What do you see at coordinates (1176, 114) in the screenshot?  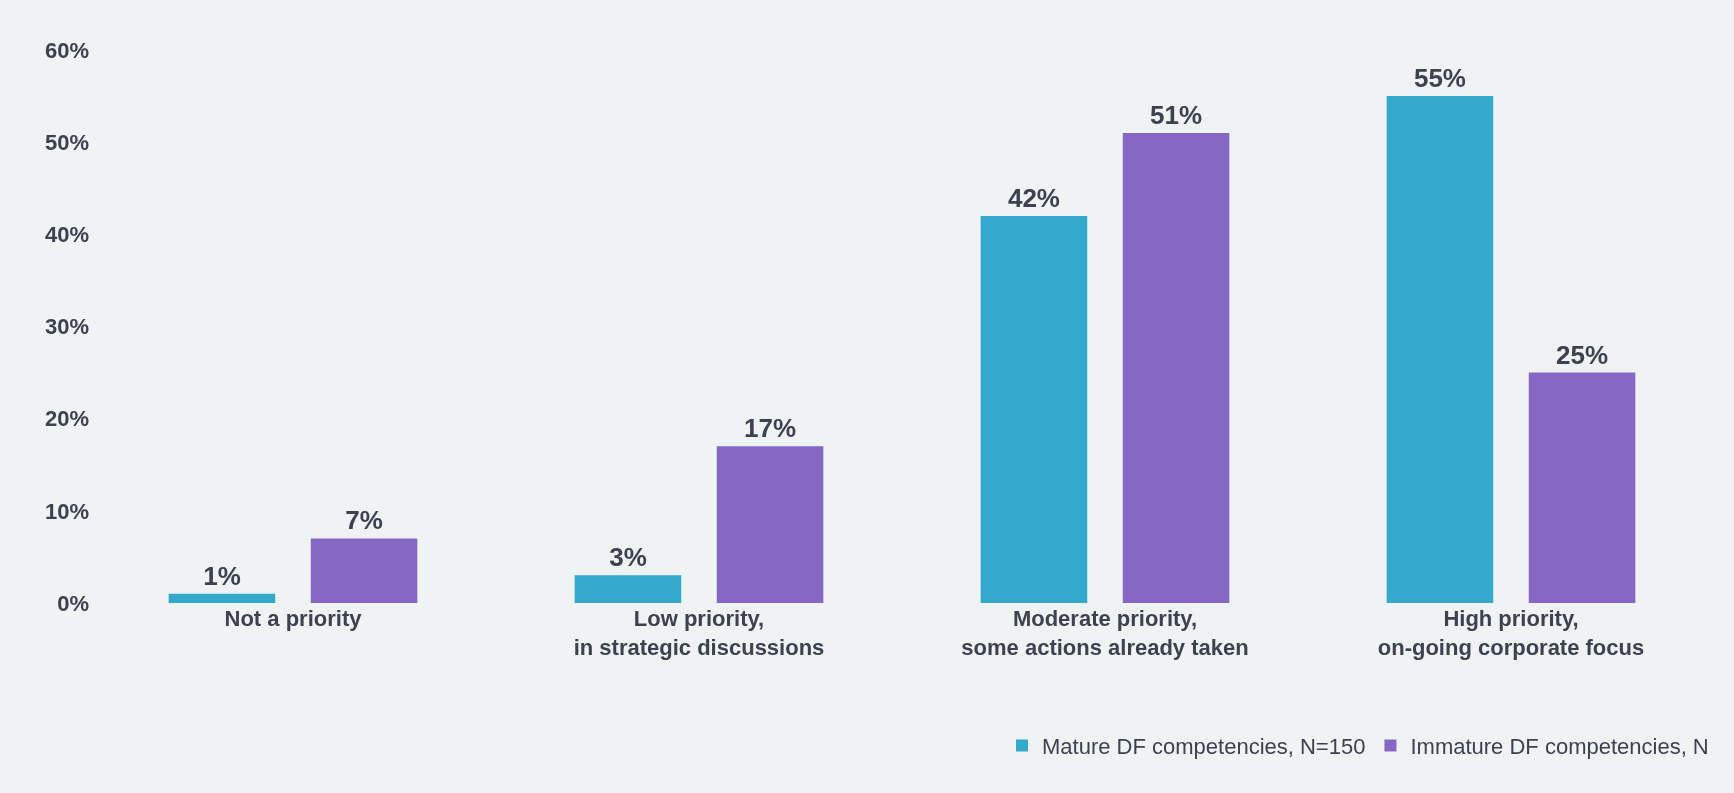 I see `data-label: 51%` at bounding box center [1176, 114].